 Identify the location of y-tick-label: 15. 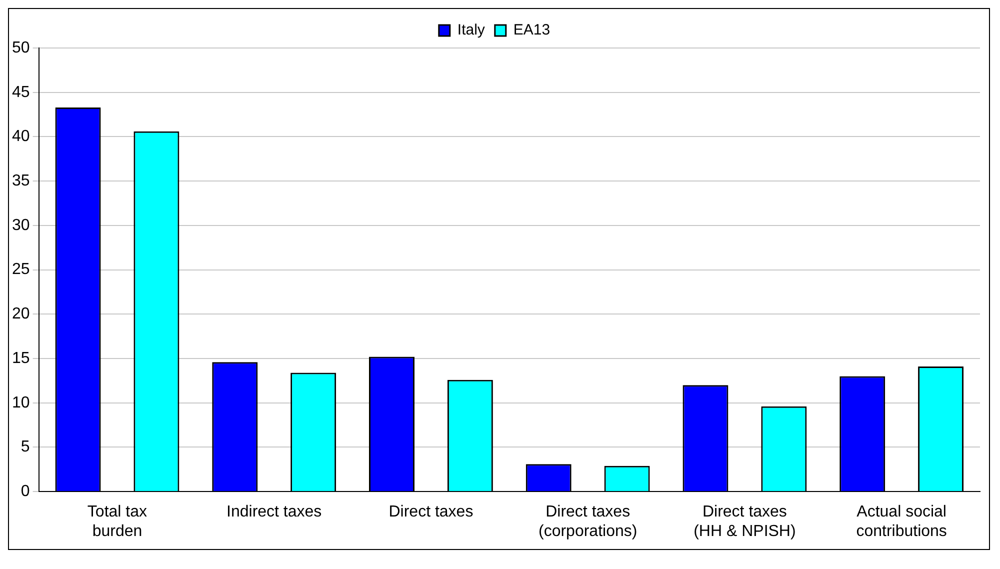
(21, 358).